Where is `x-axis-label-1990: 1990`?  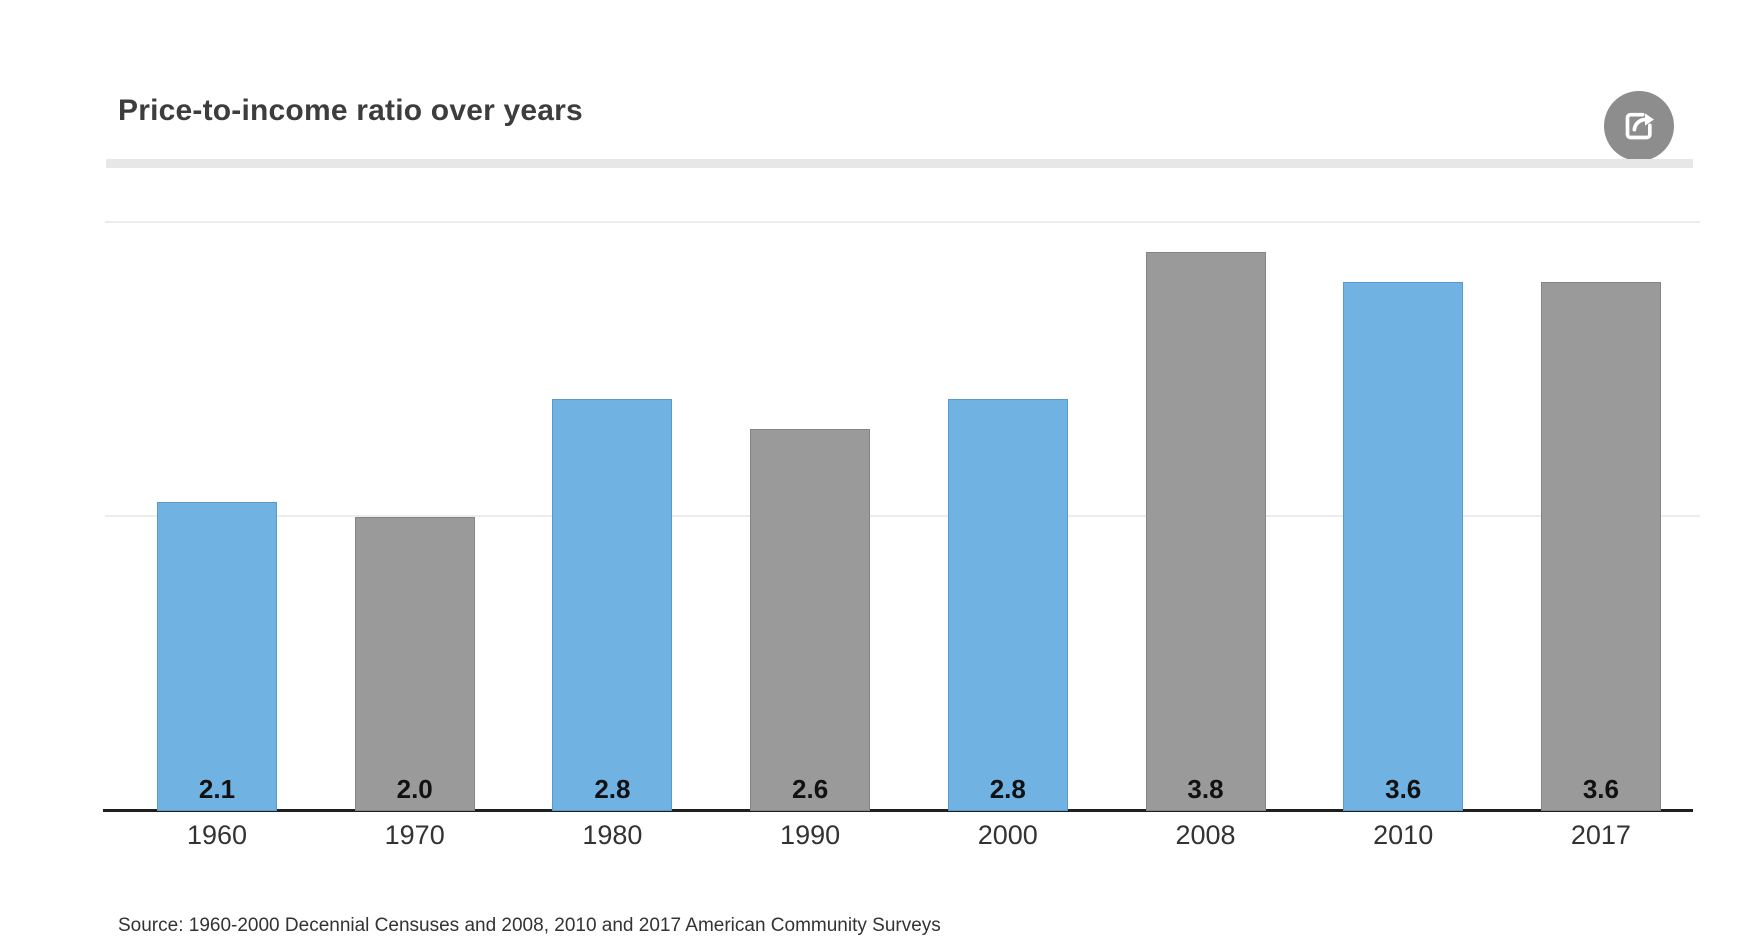
x-axis-label-1990: 1990 is located at coordinates (810, 835).